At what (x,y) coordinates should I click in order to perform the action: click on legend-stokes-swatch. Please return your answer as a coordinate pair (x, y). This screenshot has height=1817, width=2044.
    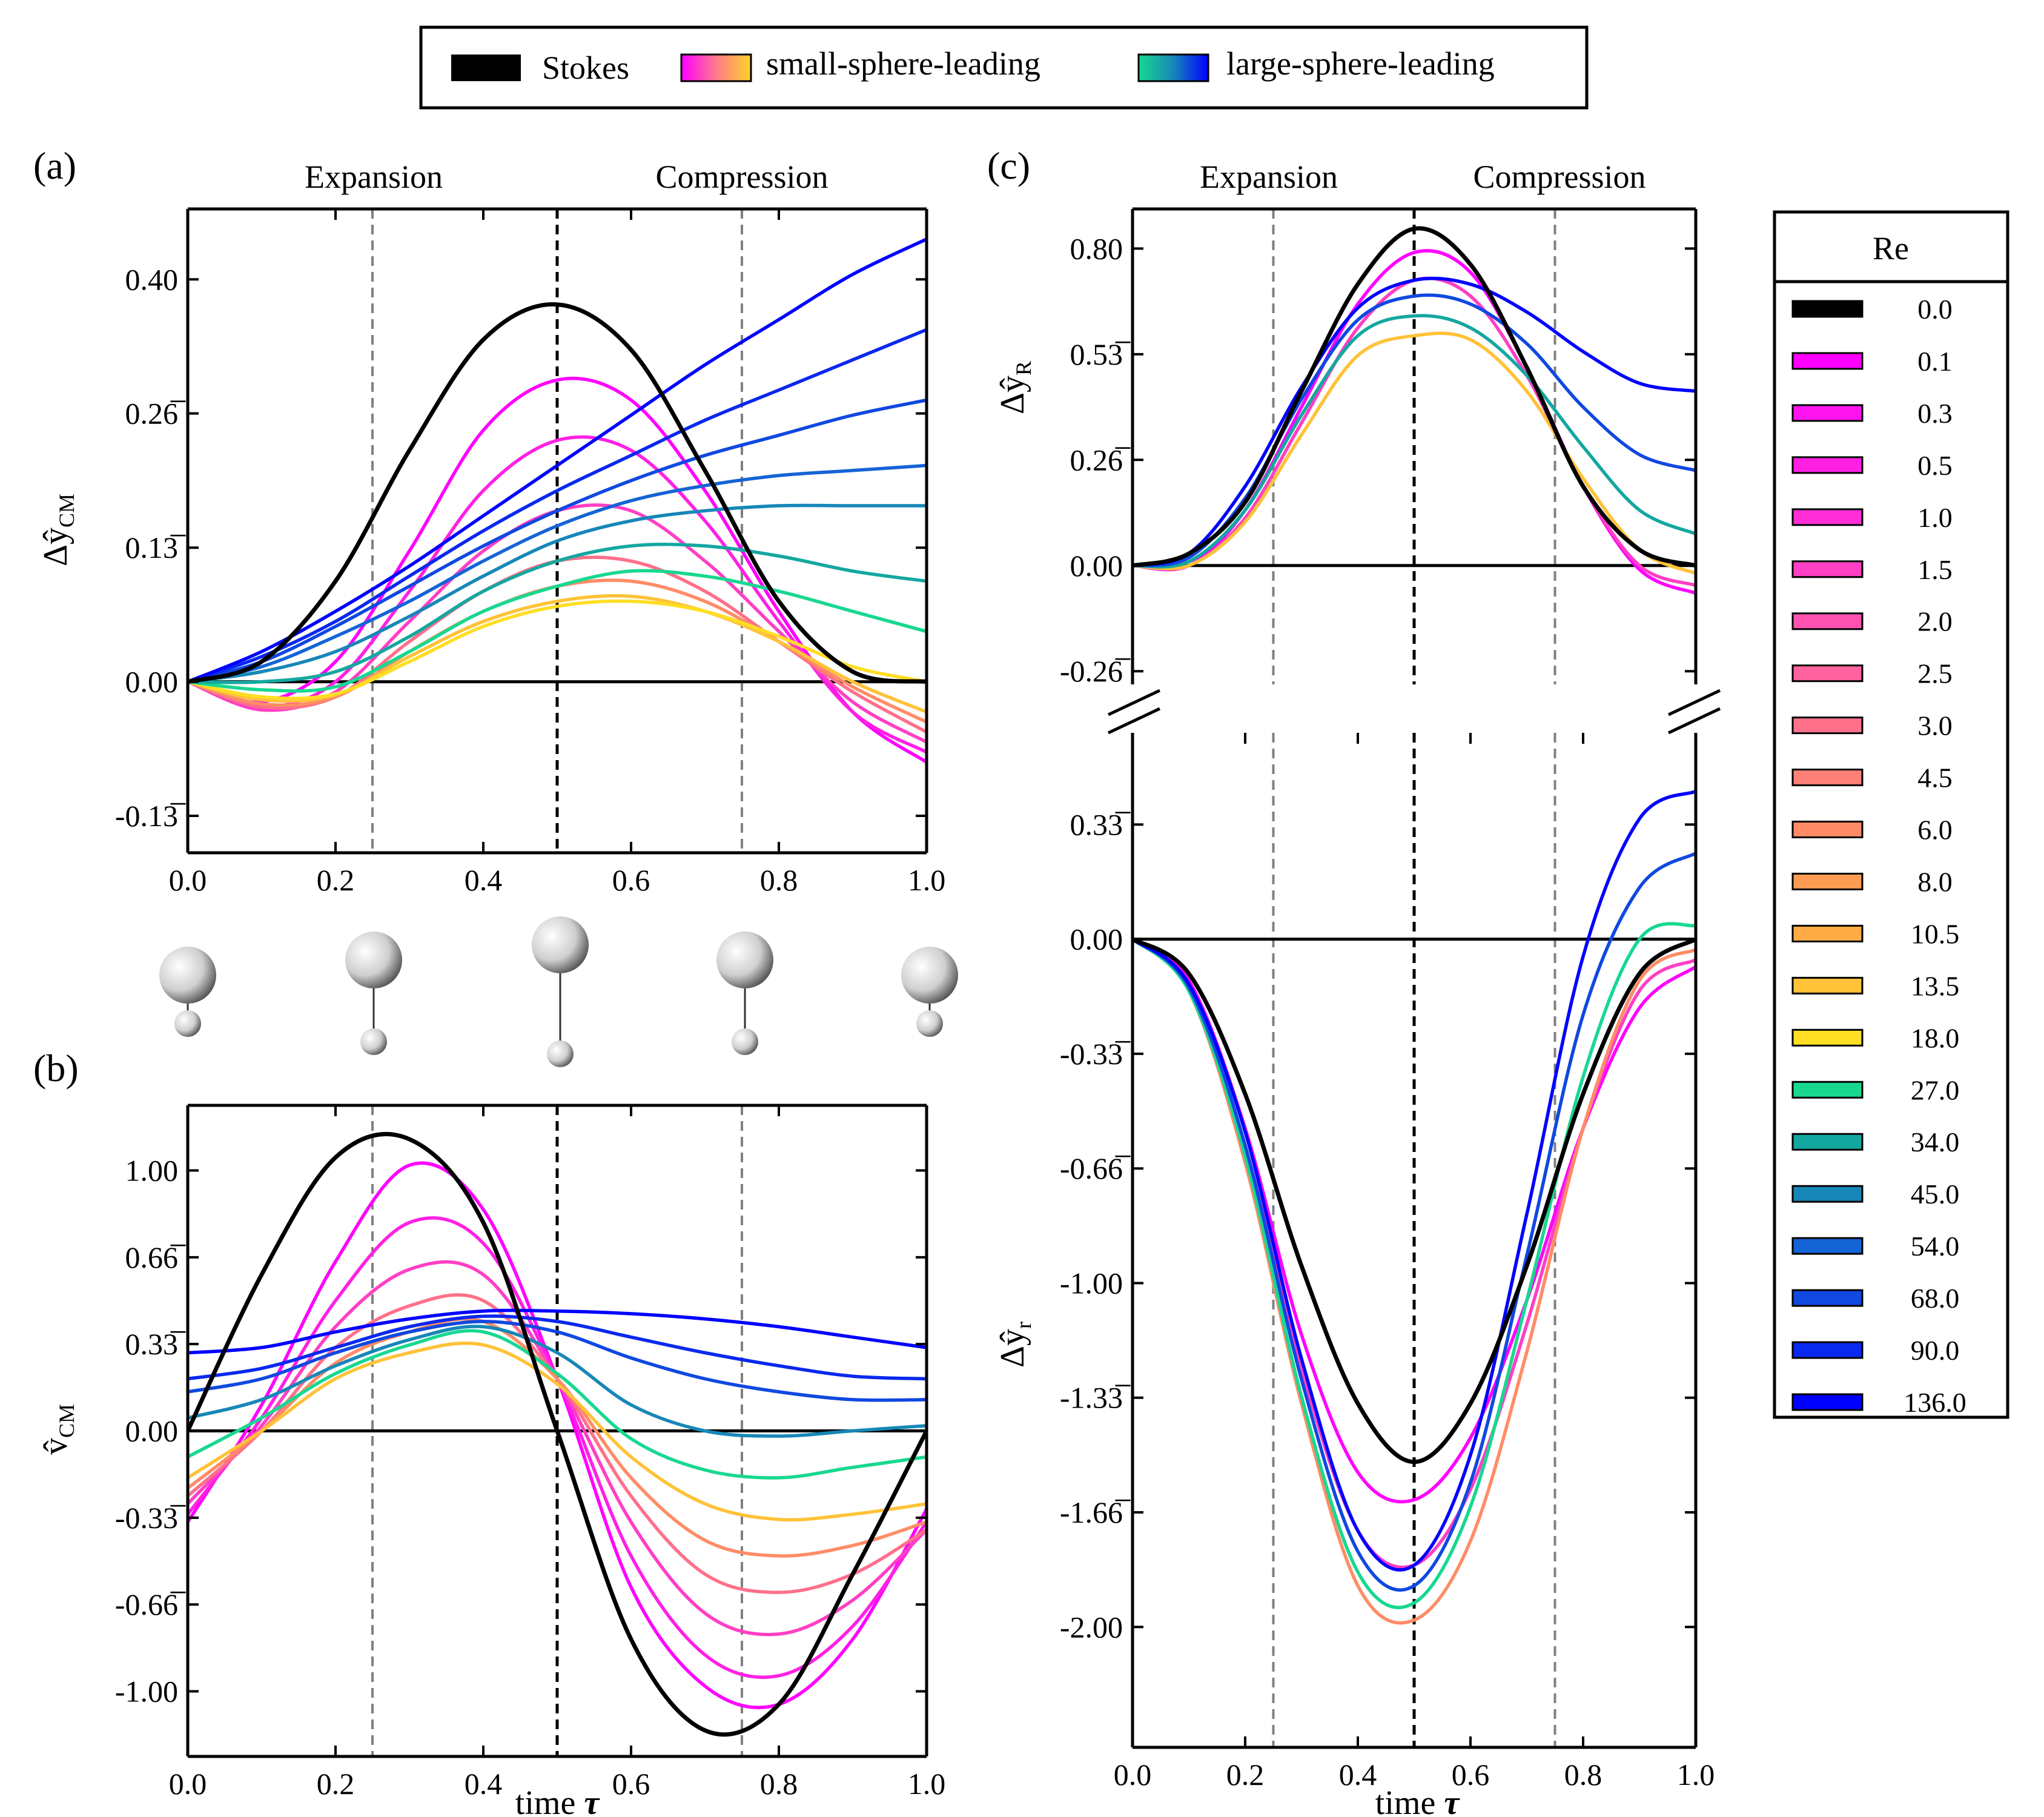
    Looking at the image, I should click on (486, 68).